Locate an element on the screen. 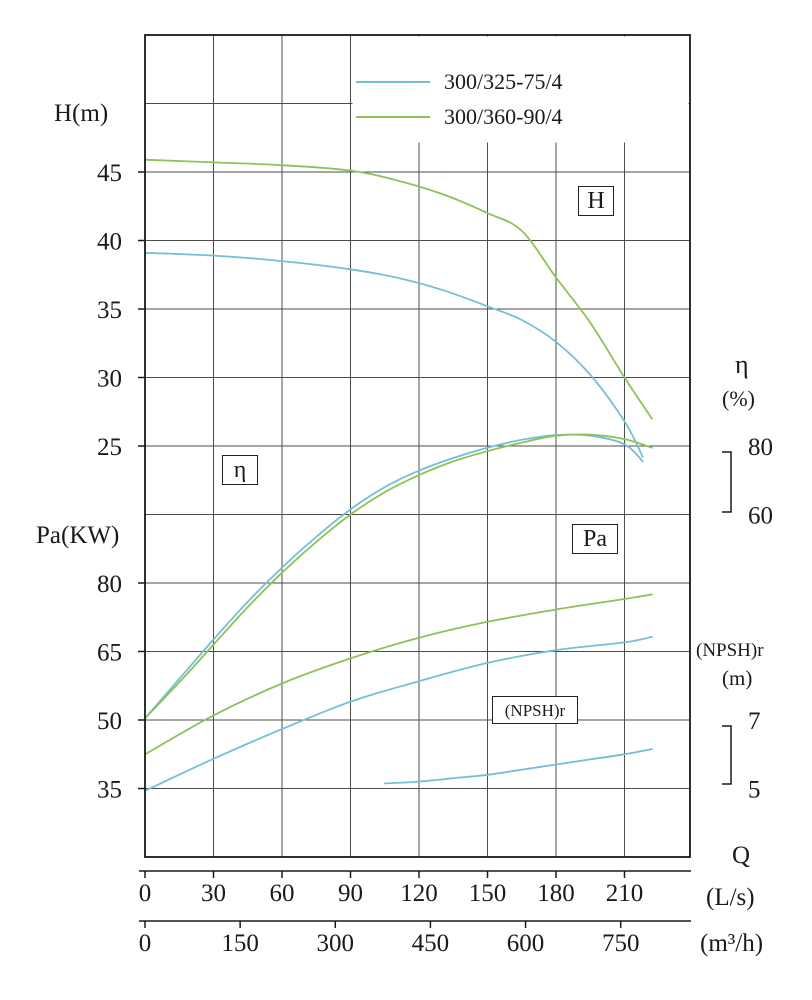  q-ls-tick-label: 210 is located at coordinates (625, 893).